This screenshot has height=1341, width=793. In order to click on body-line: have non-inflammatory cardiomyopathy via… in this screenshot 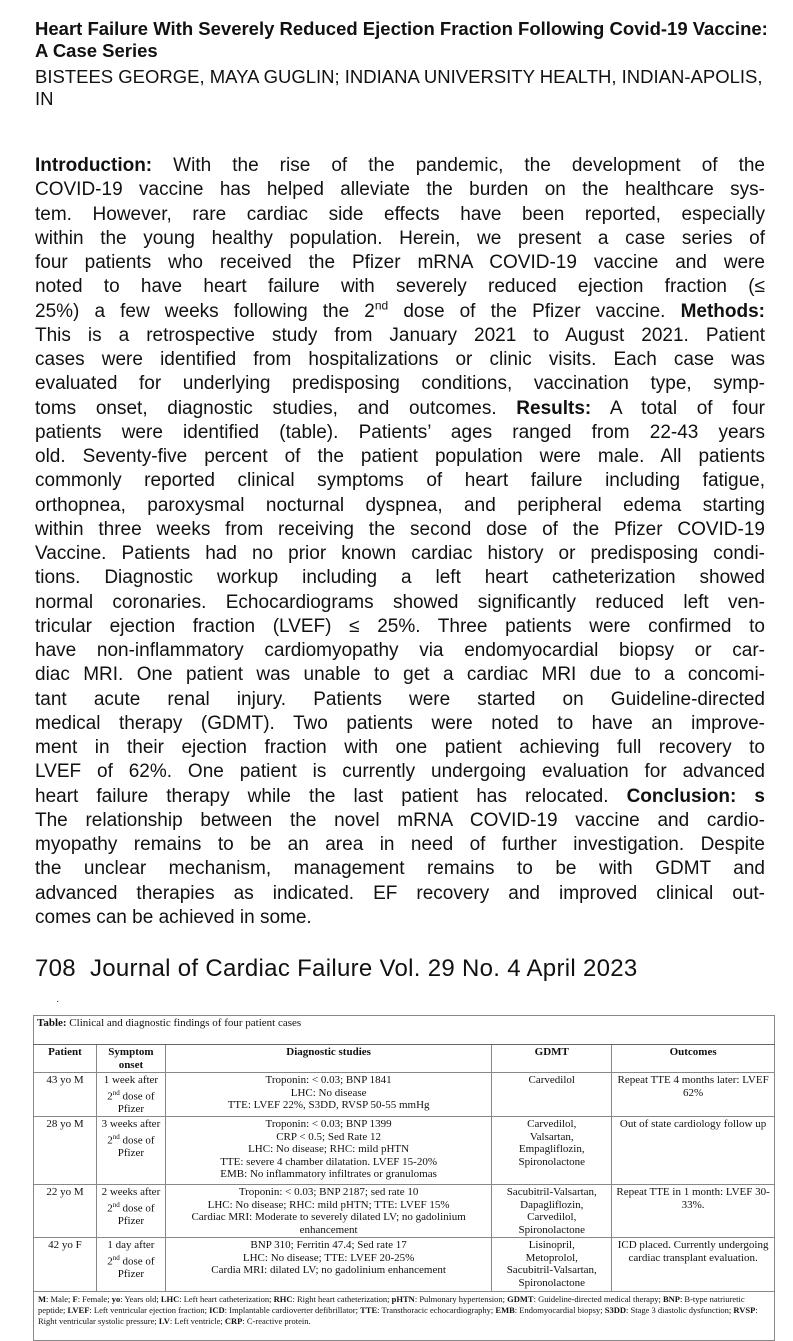, I will do `click(400, 651)`.